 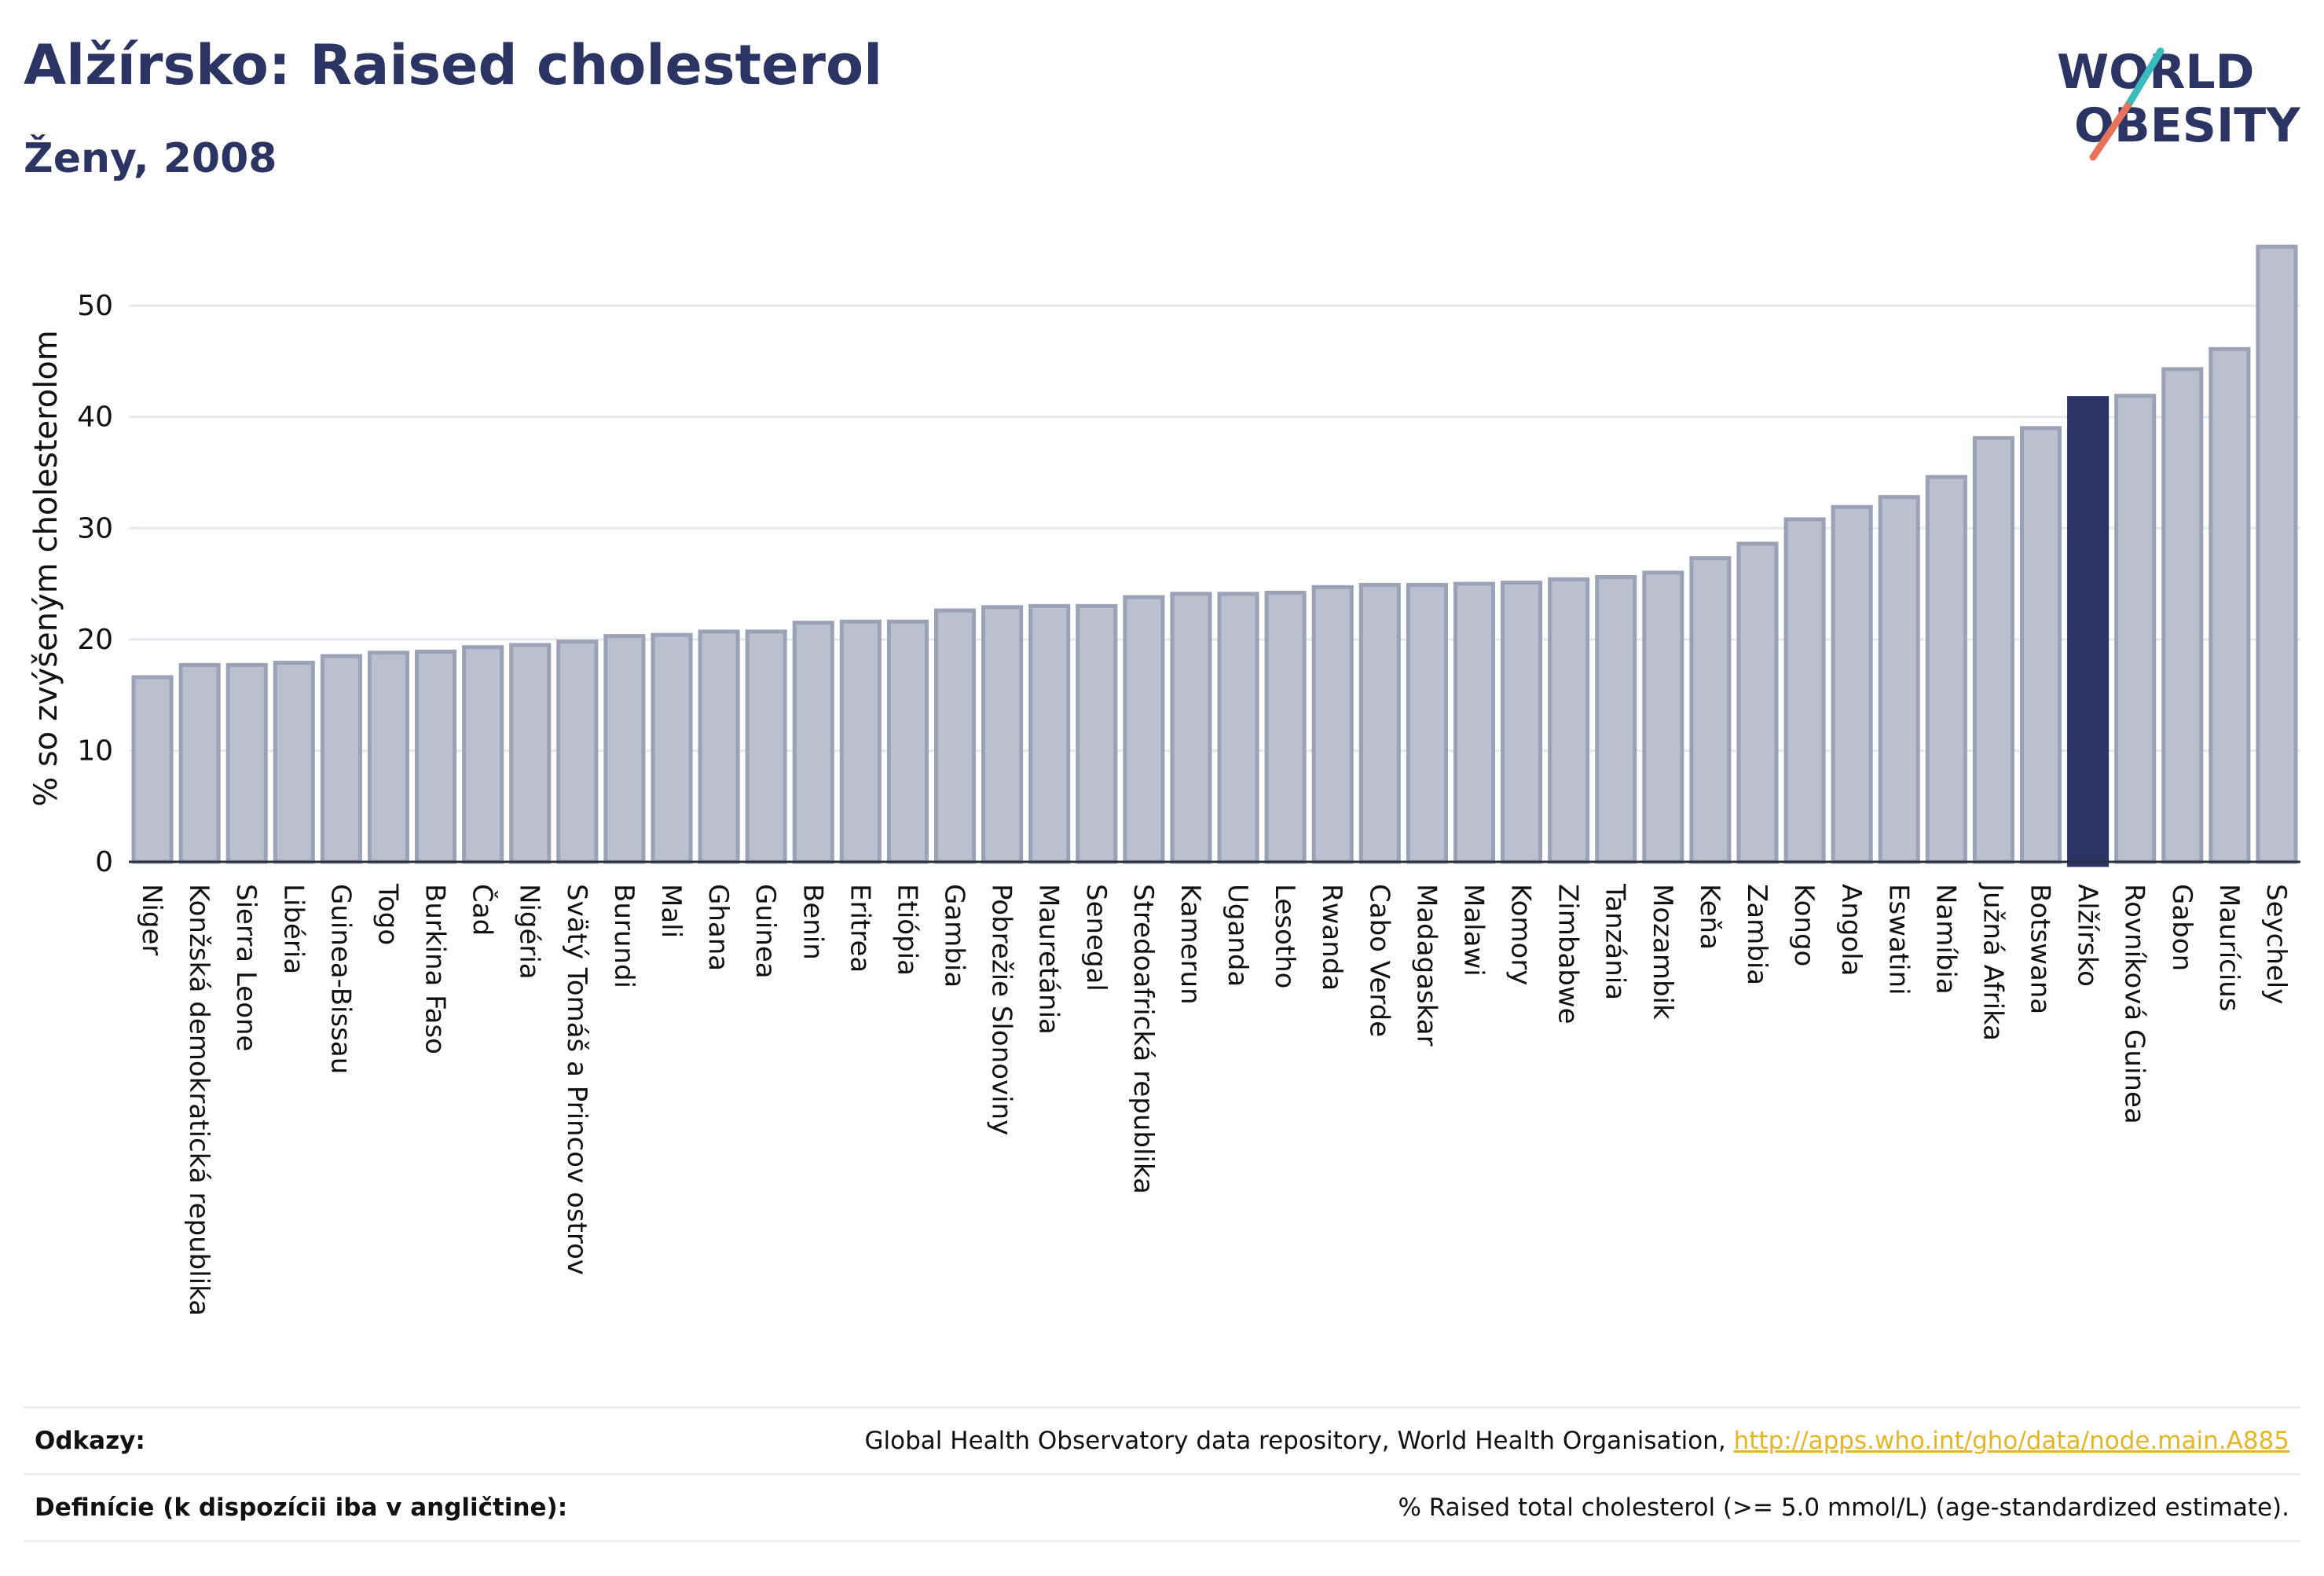 I want to click on x-tick-label: Burundi, so click(x=624, y=936).